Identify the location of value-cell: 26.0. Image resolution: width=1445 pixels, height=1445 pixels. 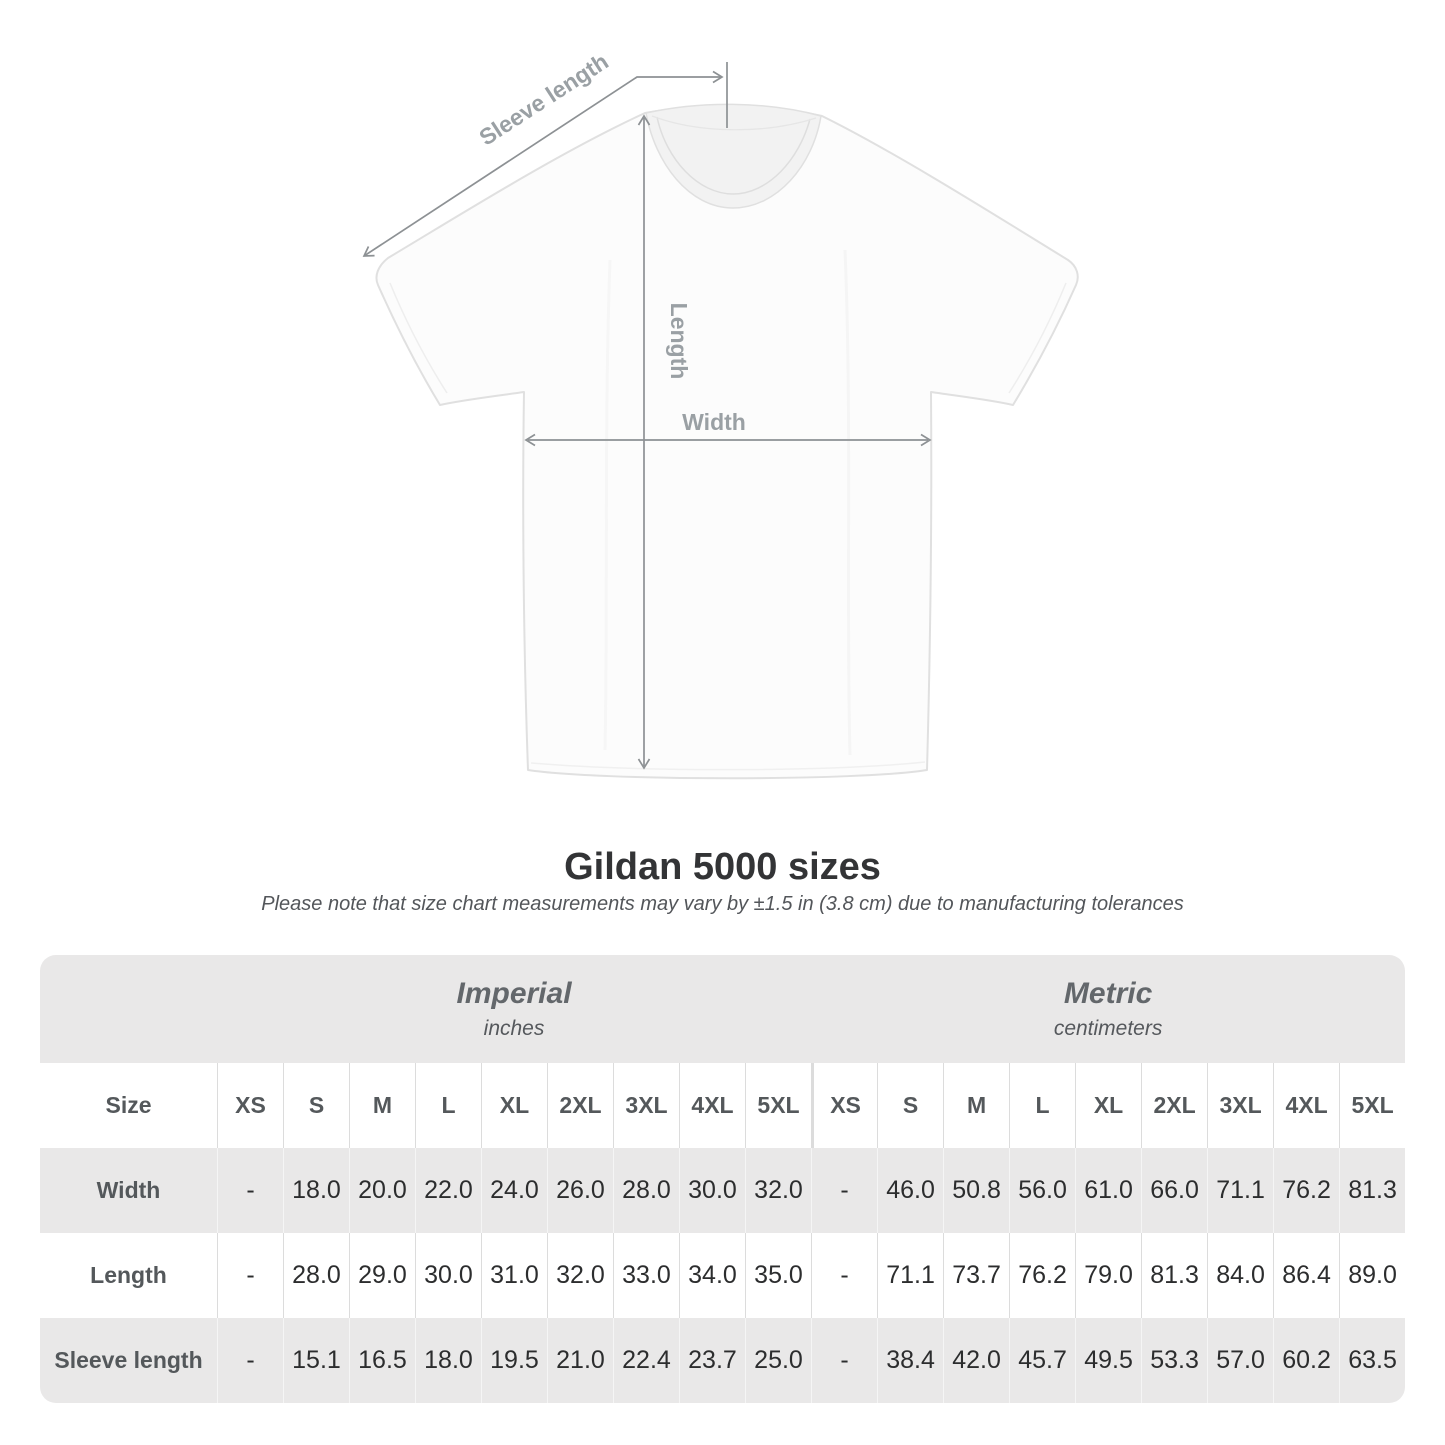
(580, 1190).